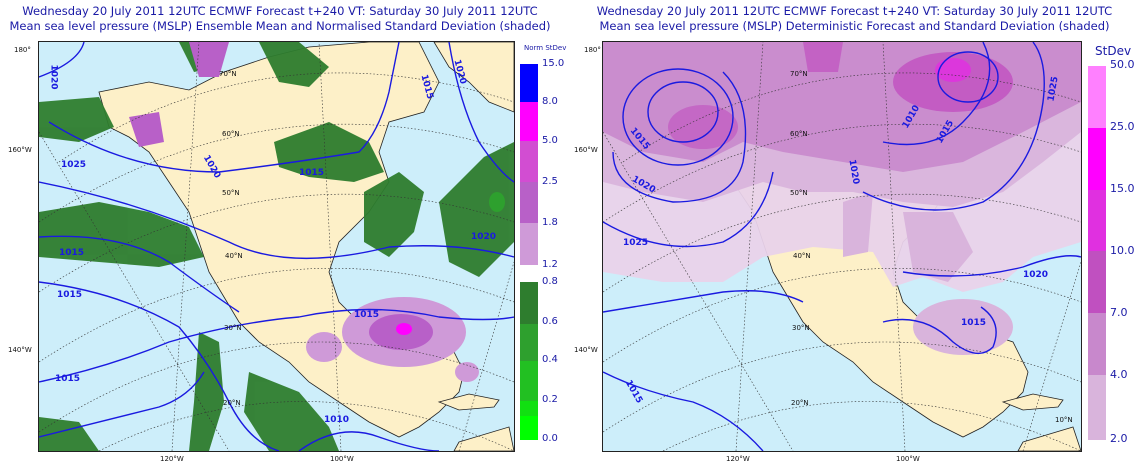  What do you see at coordinates (1122, 126) in the screenshot?
I see `legend-tick: 25.0` at bounding box center [1122, 126].